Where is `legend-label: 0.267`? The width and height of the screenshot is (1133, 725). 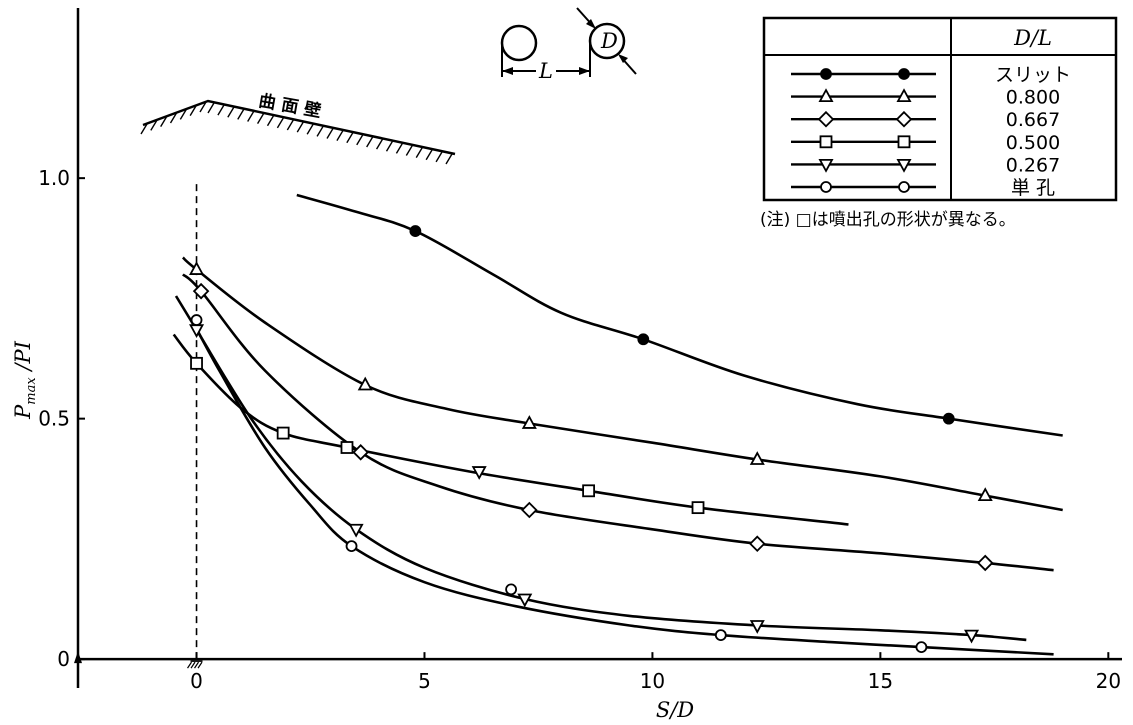 legend-label: 0.267 is located at coordinates (1033, 165).